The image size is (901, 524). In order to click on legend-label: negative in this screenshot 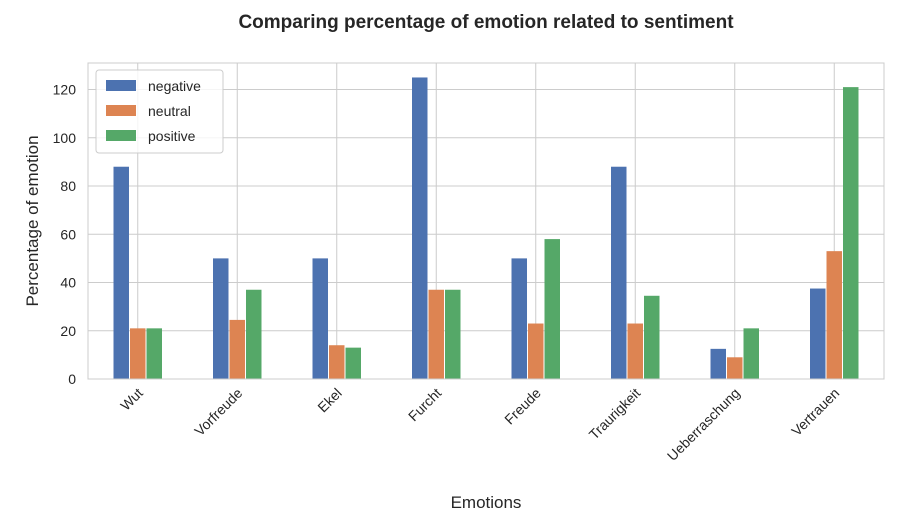, I will do `click(174, 86)`.